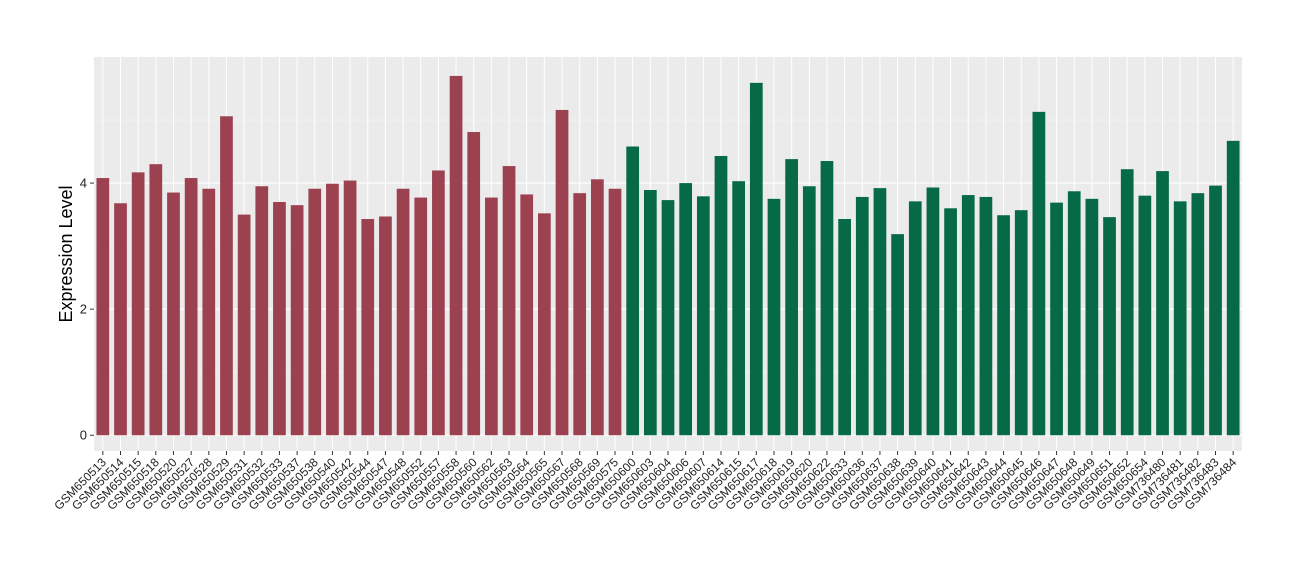 The height and width of the screenshot is (580, 1300). Describe the element at coordinates (83, 435) in the screenshot. I see `y-tick-label: 0` at that location.